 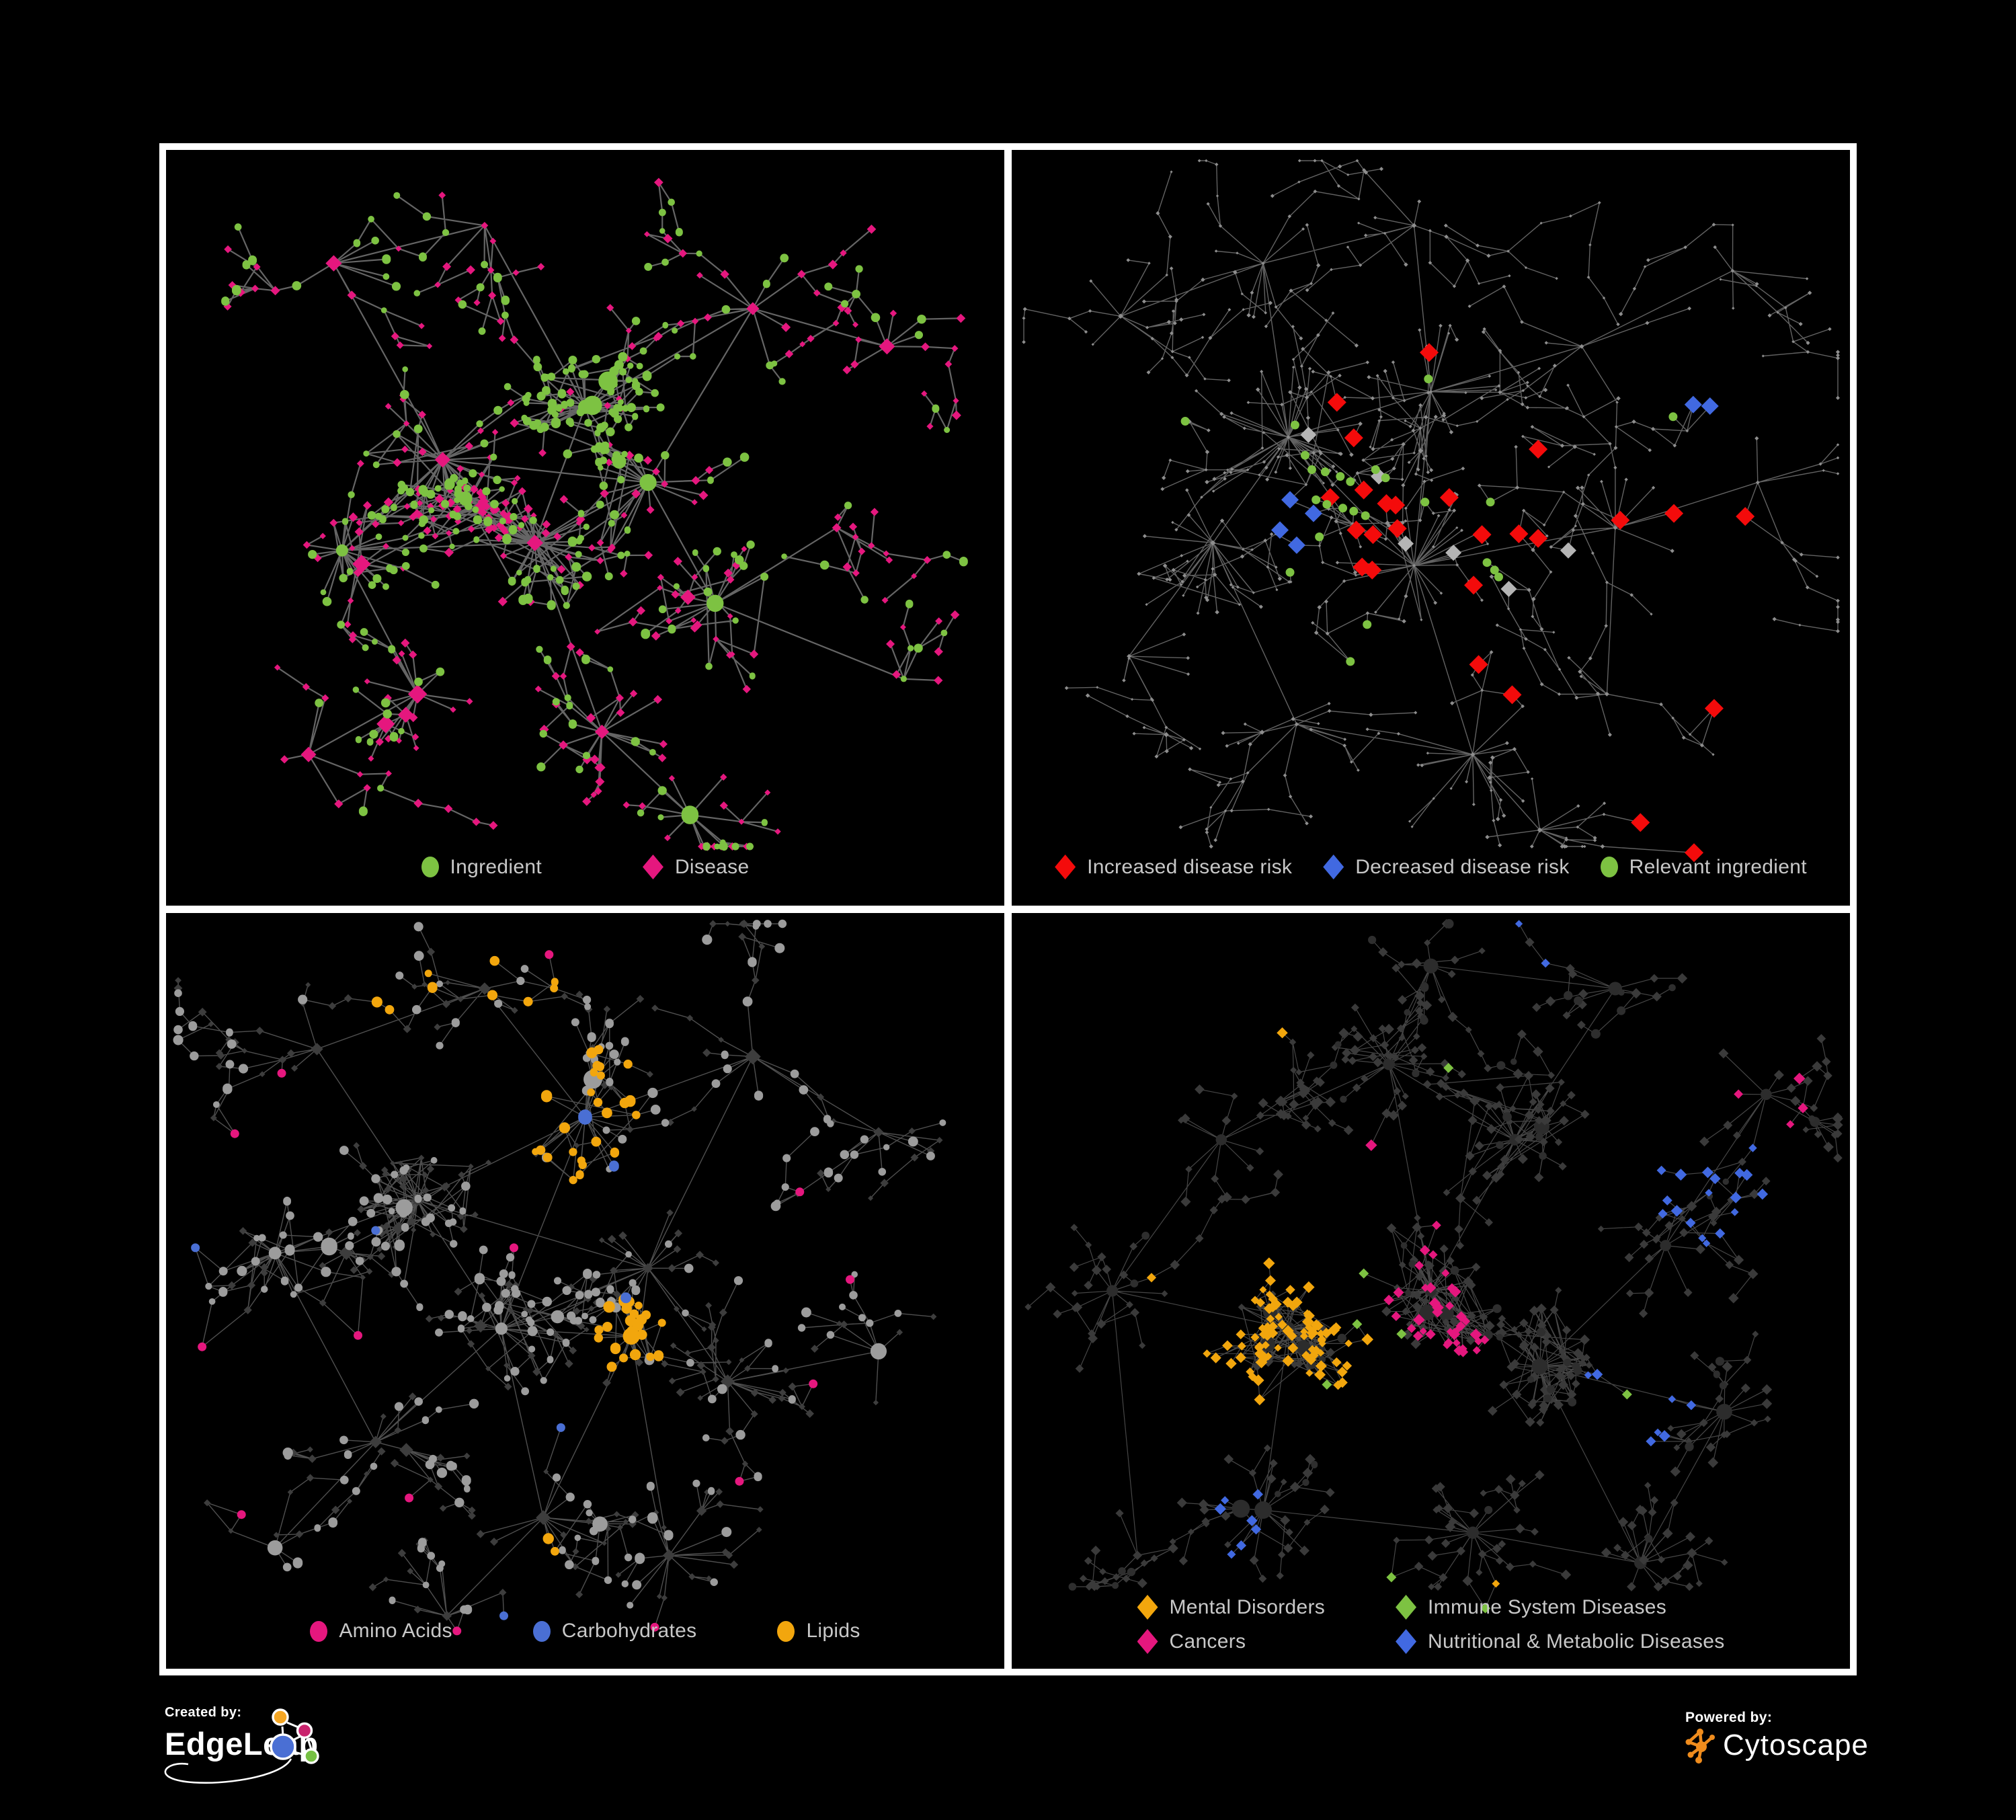 I want to click on legend-item-nutritional-metabolic: Nutritional & Metabolic Diseases, so click(x=1560, y=1641).